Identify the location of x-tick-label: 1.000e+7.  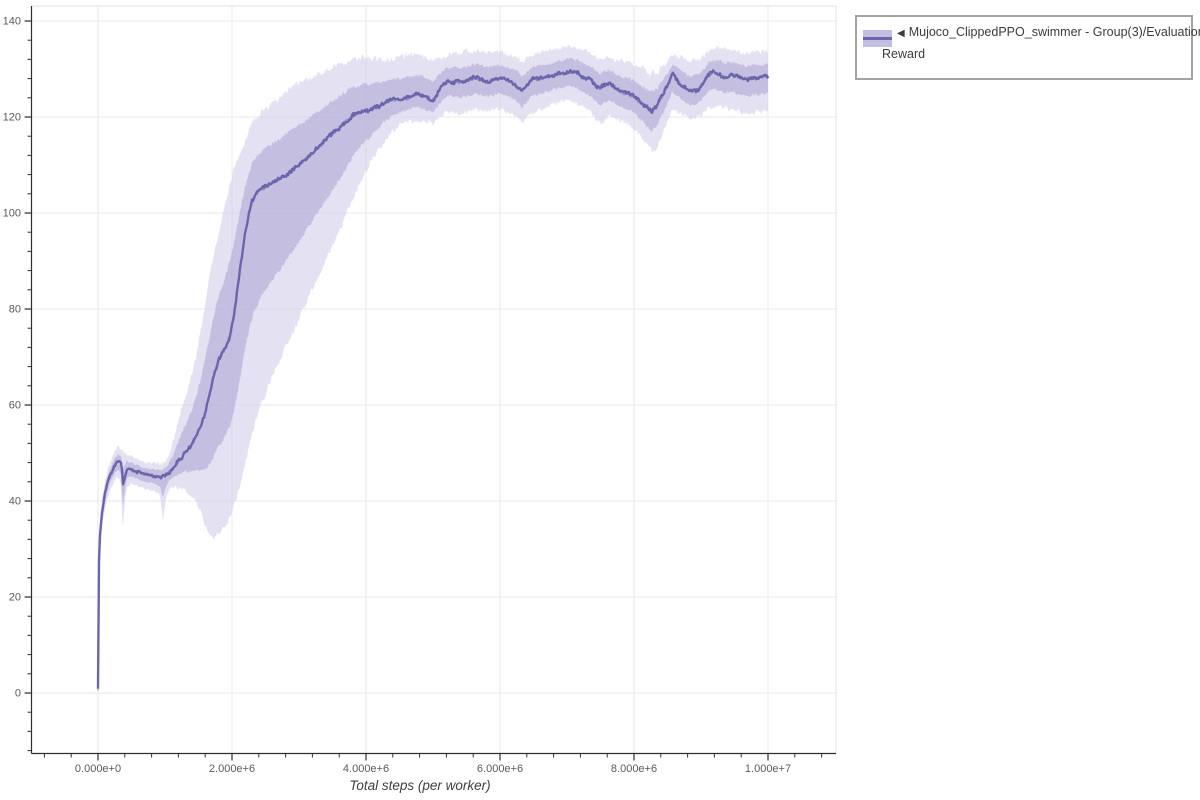
(768, 769).